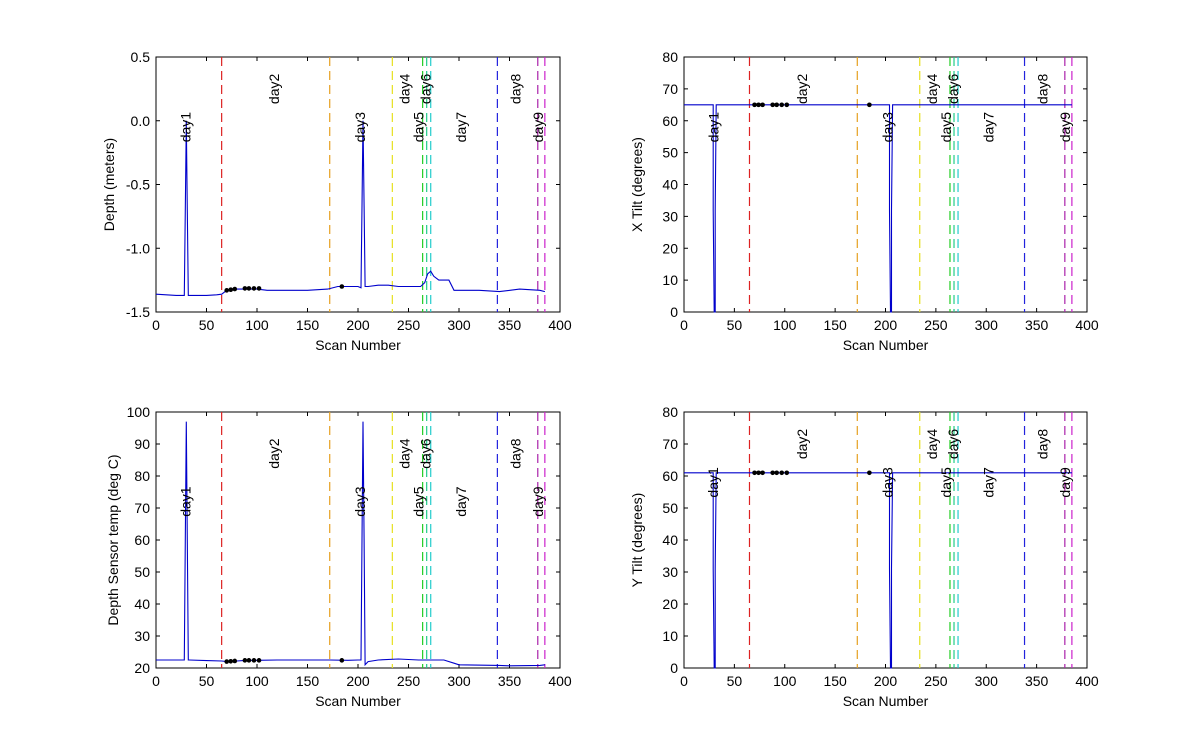 Image resolution: width=1200 pixels, height=750 pixels. I want to click on x-tick-label: 200, so click(886, 325).